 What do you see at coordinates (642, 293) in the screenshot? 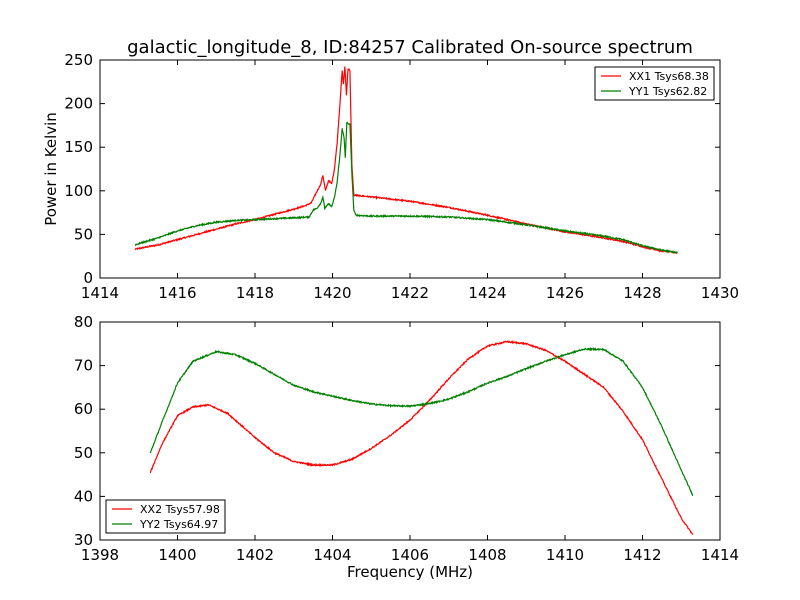
I see `x-tick-label: 1428` at bounding box center [642, 293].